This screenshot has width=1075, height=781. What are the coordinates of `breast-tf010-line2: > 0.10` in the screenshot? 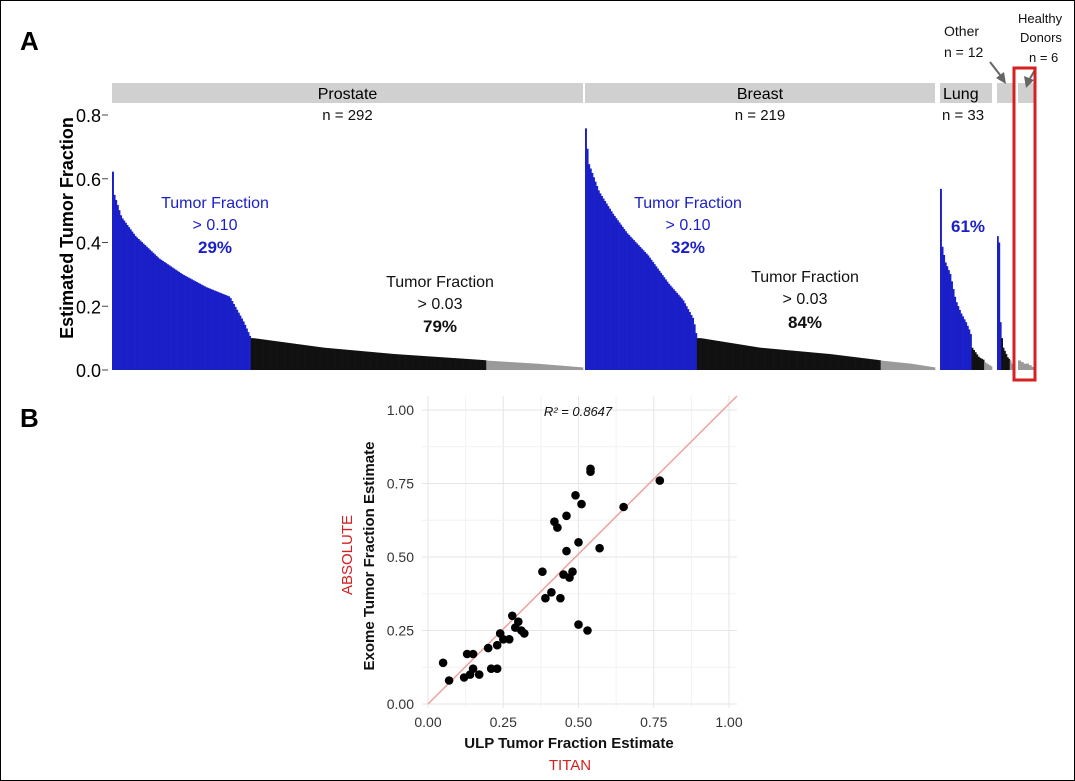 It's located at (688, 225).